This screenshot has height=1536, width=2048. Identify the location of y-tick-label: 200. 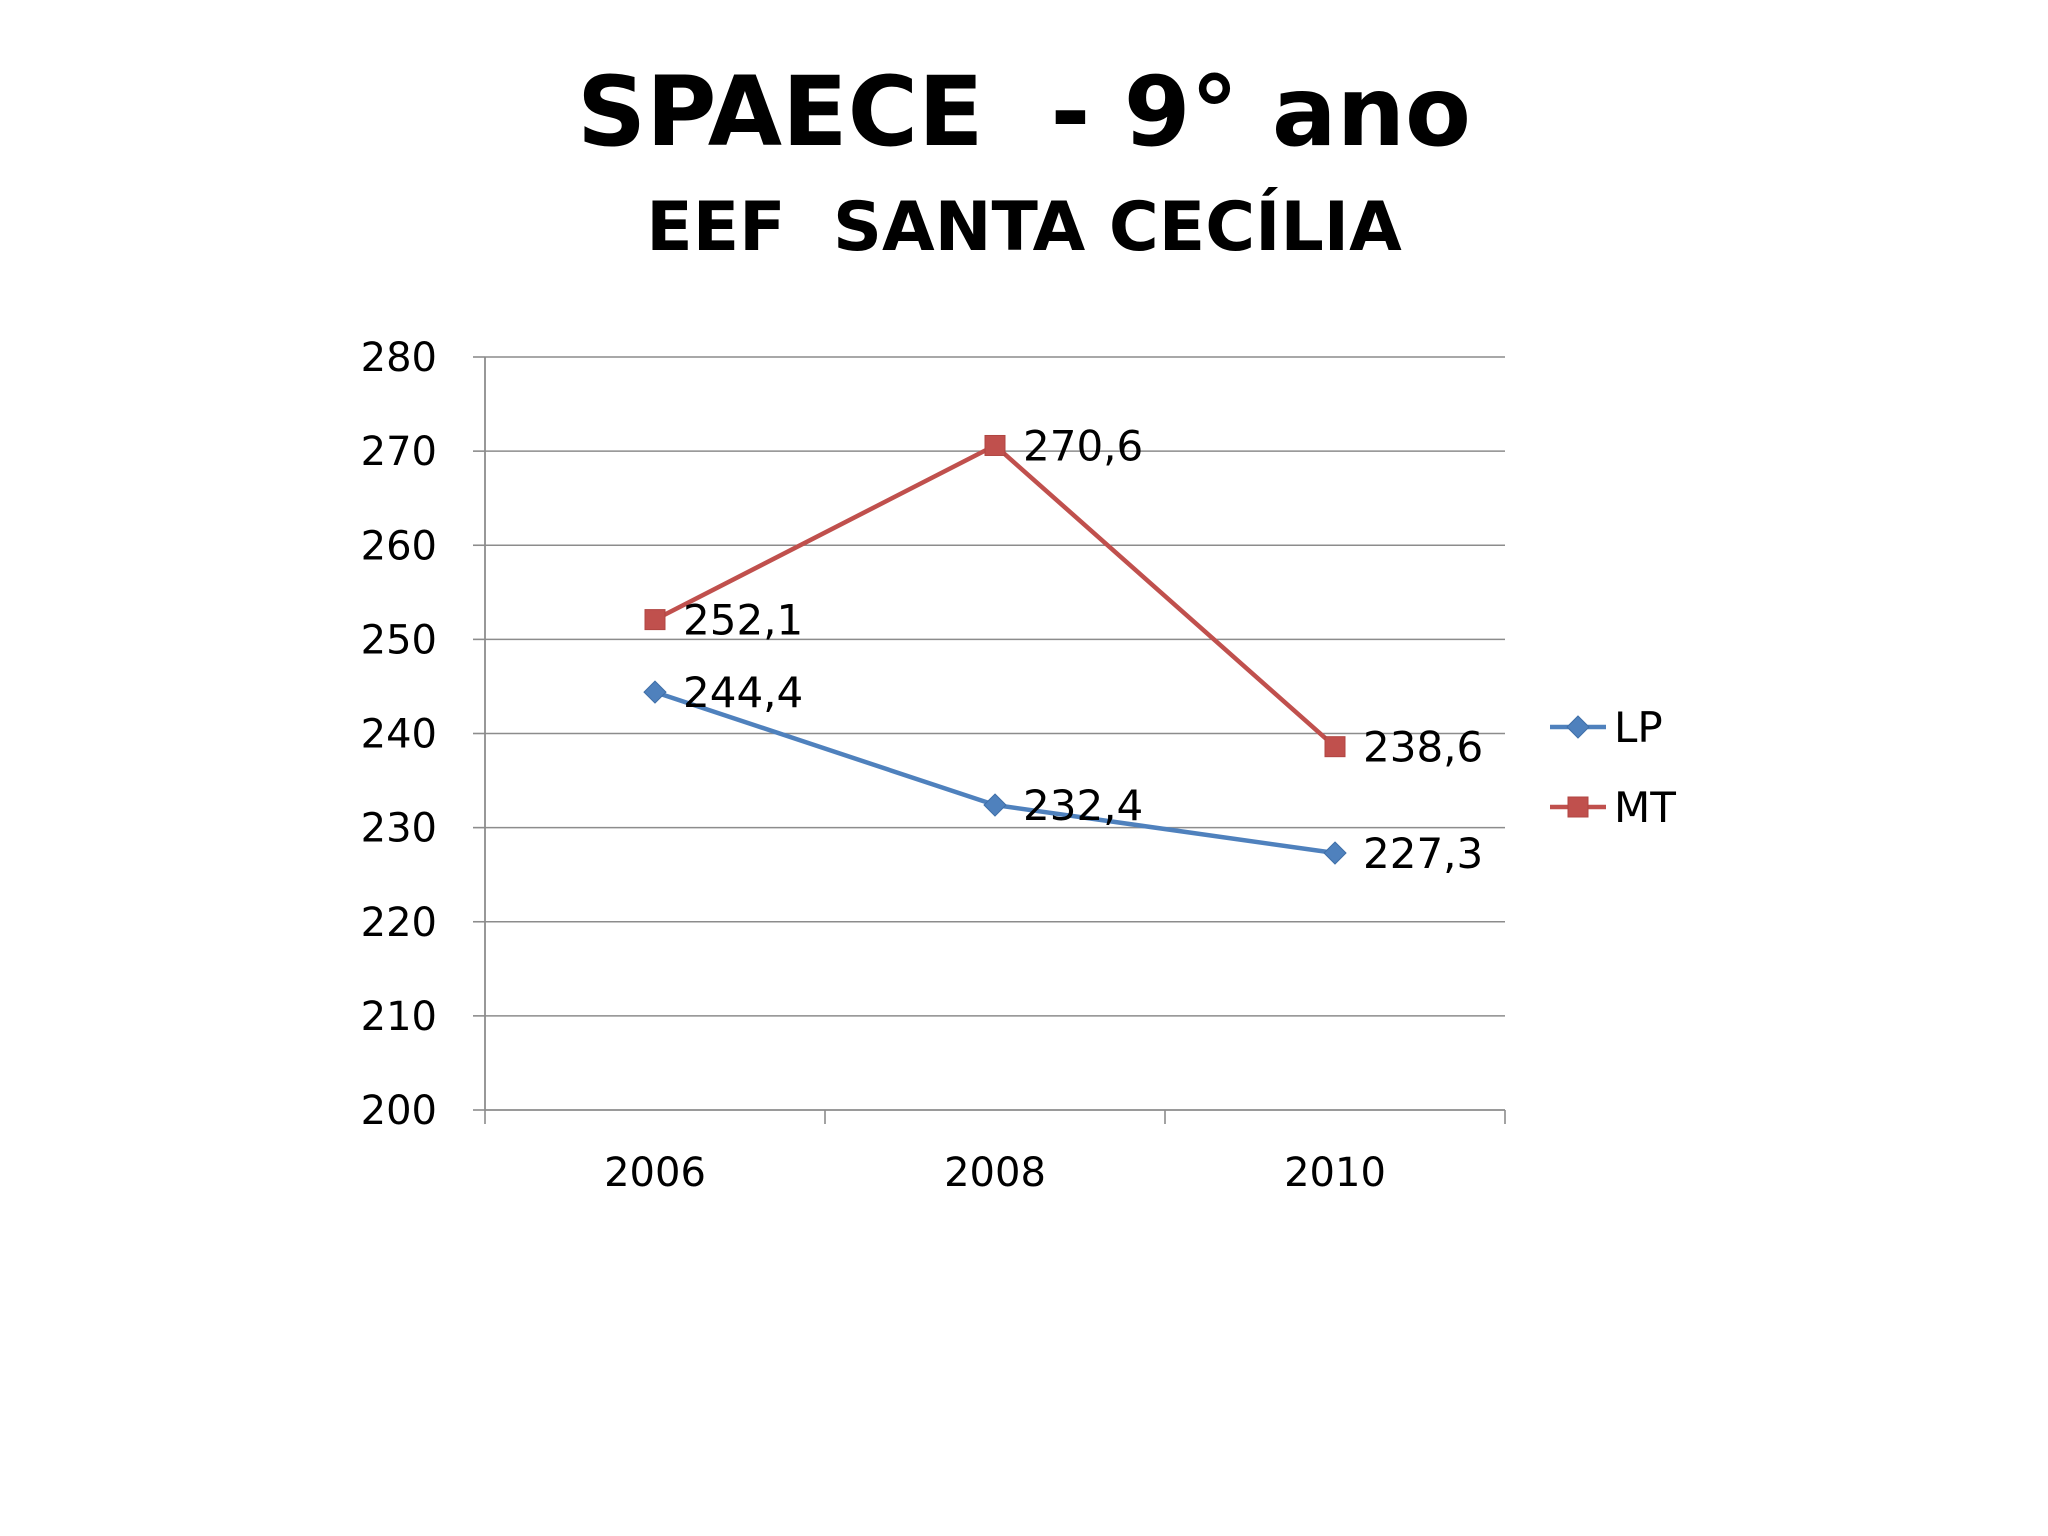
(399, 1111).